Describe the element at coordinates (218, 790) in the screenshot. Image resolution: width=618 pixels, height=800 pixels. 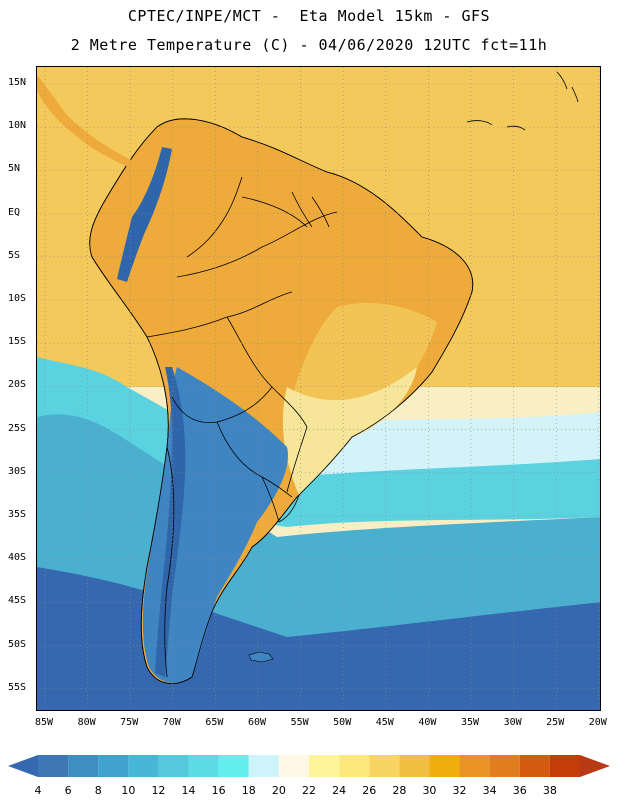
I see `colorbar-label: 16` at that location.